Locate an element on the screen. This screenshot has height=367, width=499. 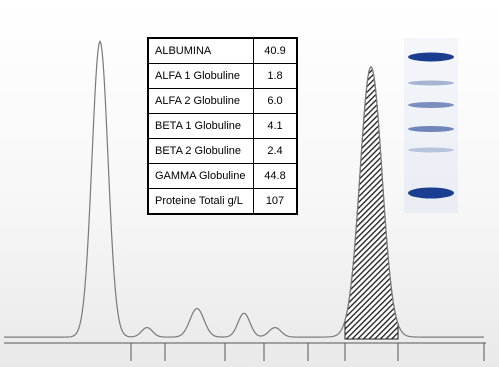
fraction-name: ALBUMINA is located at coordinates (200, 50).